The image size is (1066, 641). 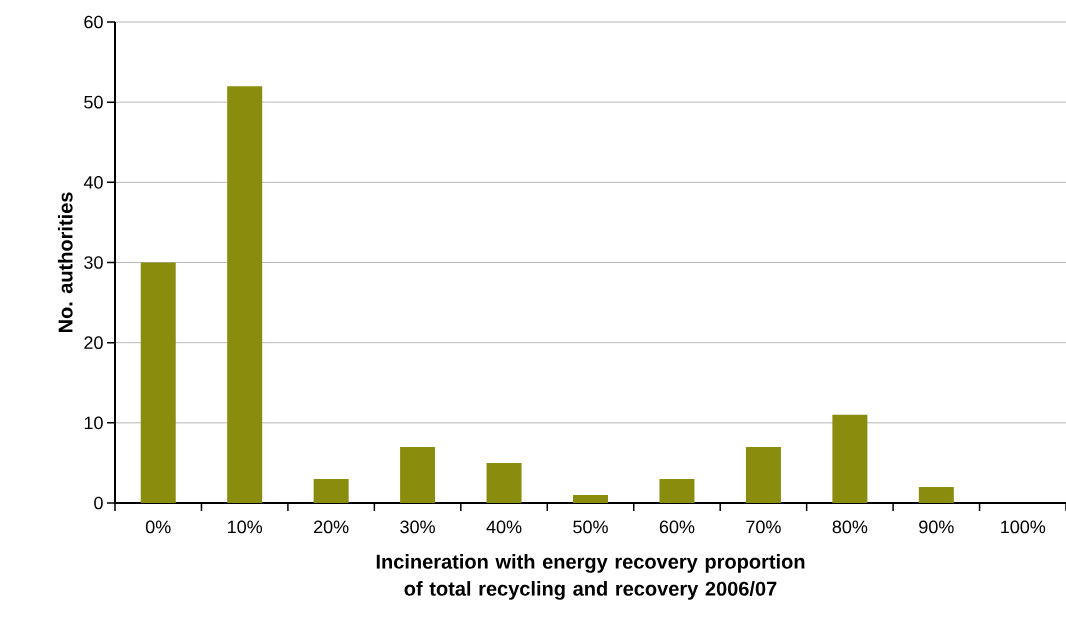 I want to click on y-tick-label: 0, so click(x=98, y=503).